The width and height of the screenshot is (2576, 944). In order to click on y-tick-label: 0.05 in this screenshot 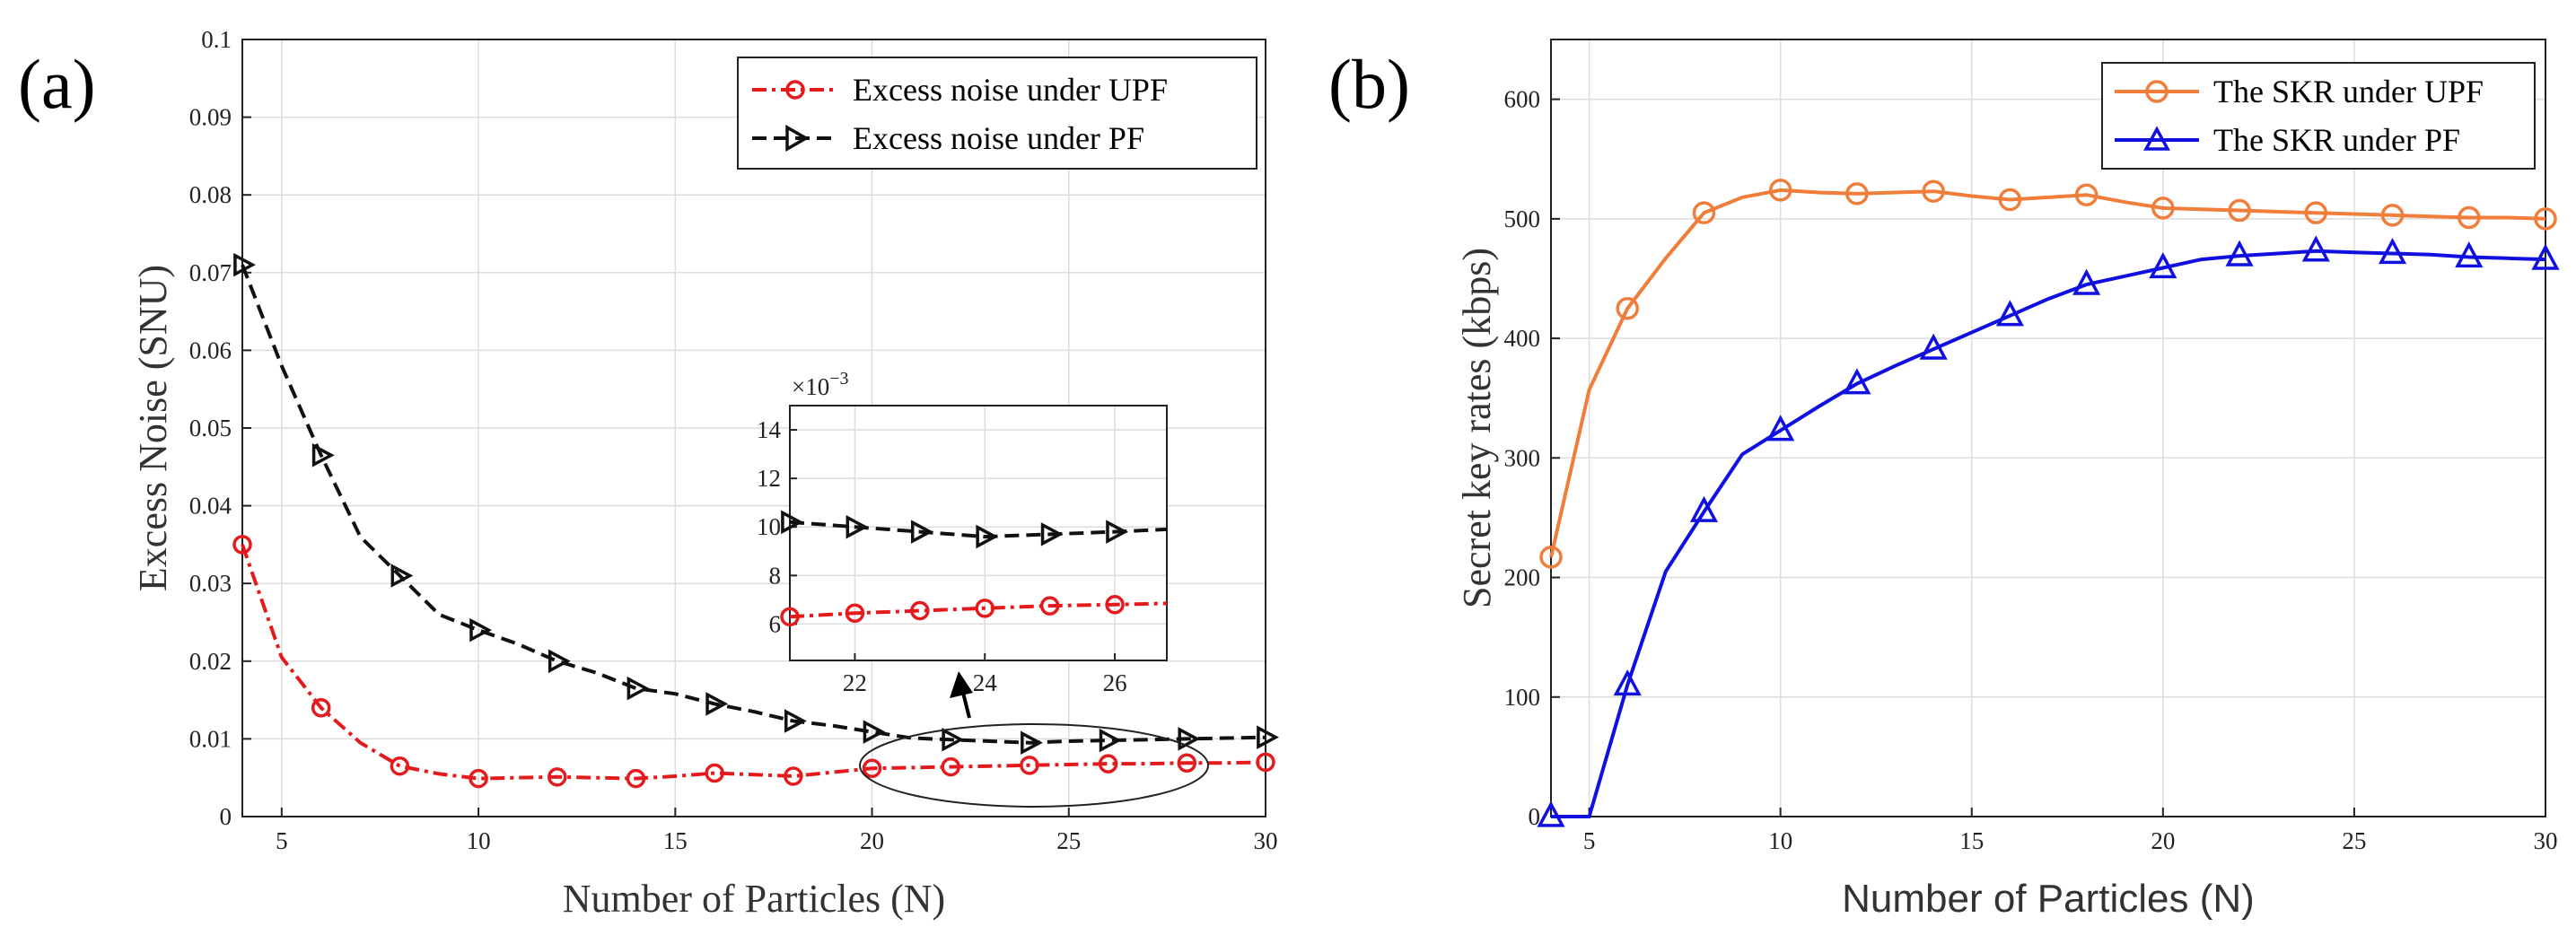, I will do `click(210, 428)`.